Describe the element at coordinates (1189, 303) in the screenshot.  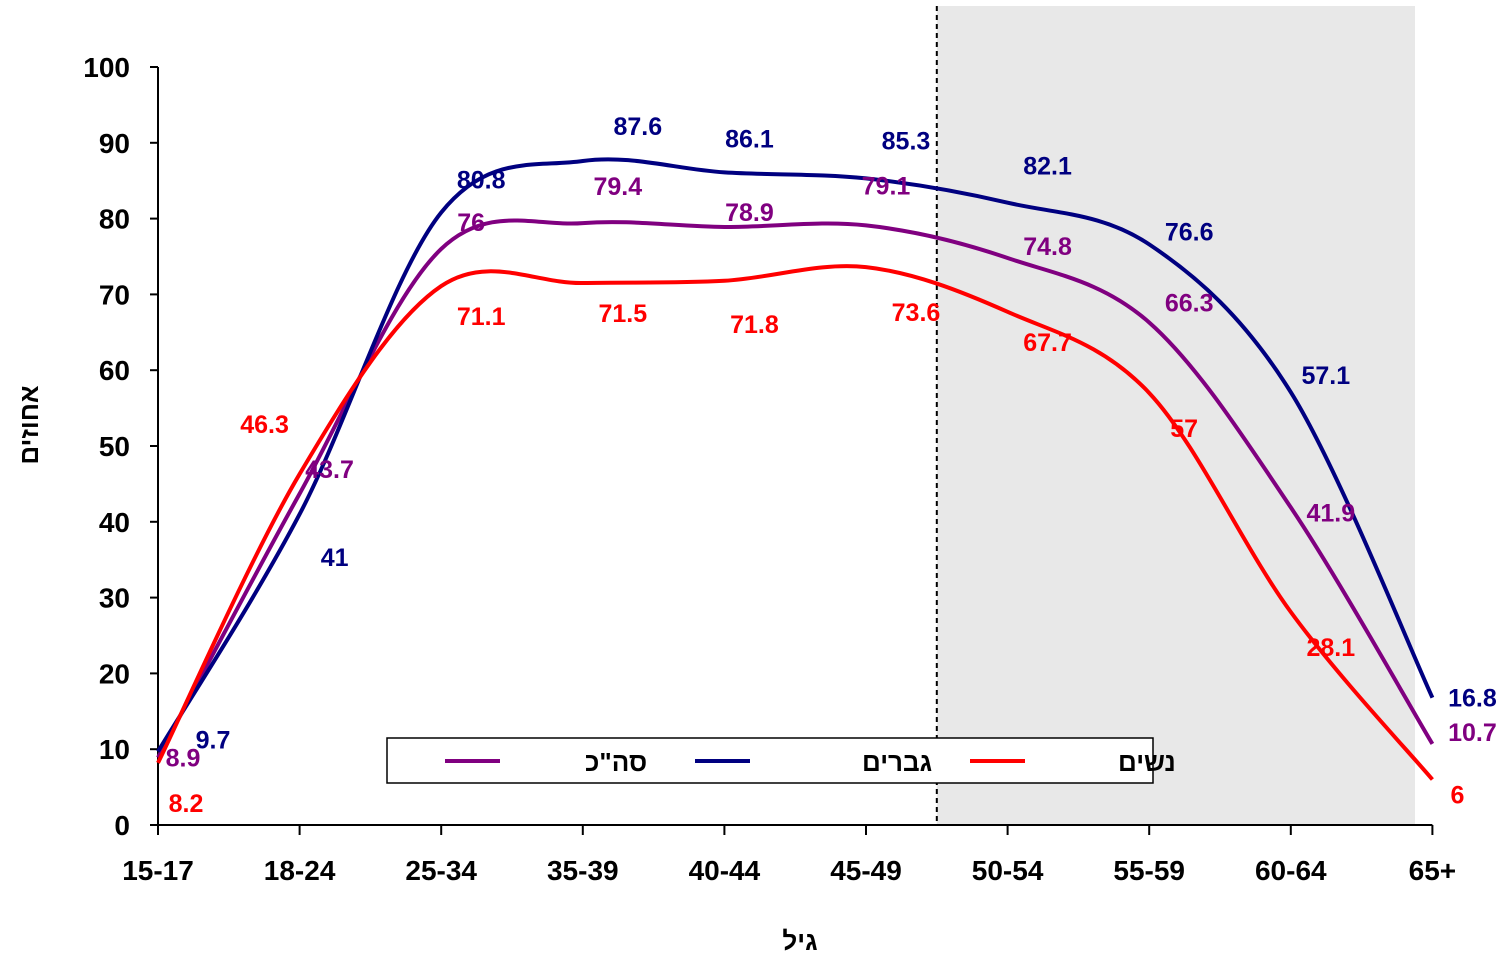
I see `data-label: 66.3` at that location.